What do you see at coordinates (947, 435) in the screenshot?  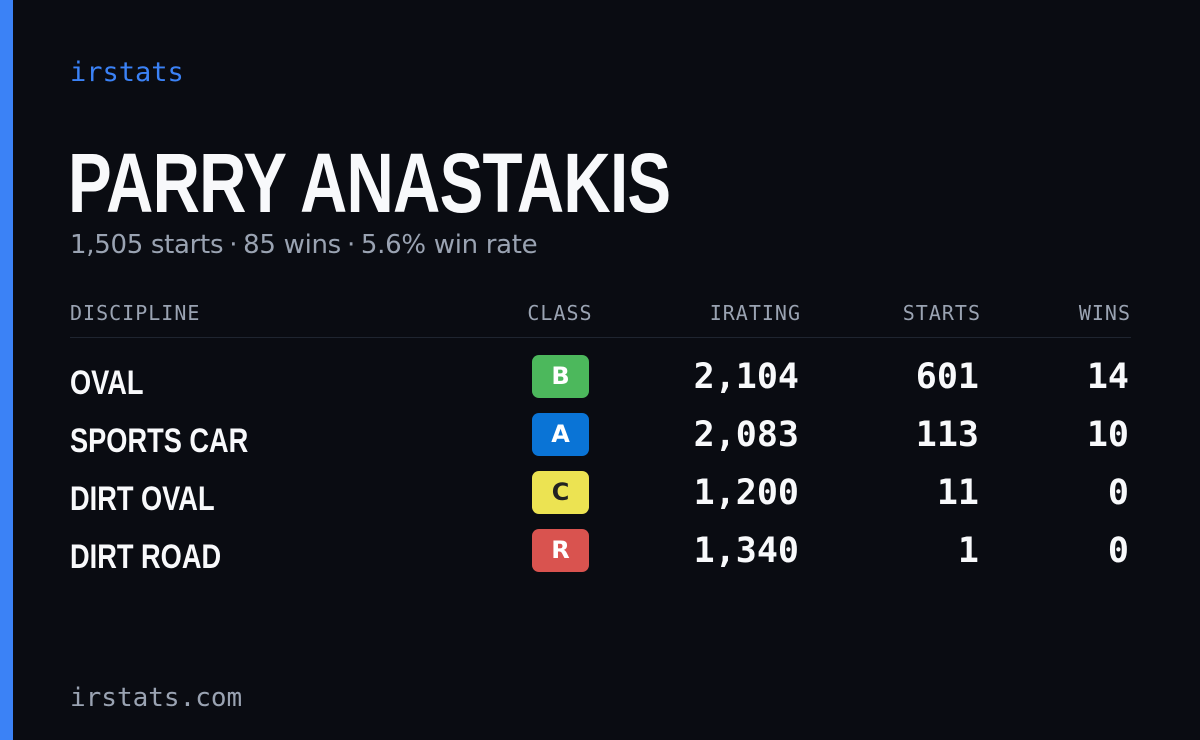 I see `starts-value: 113` at bounding box center [947, 435].